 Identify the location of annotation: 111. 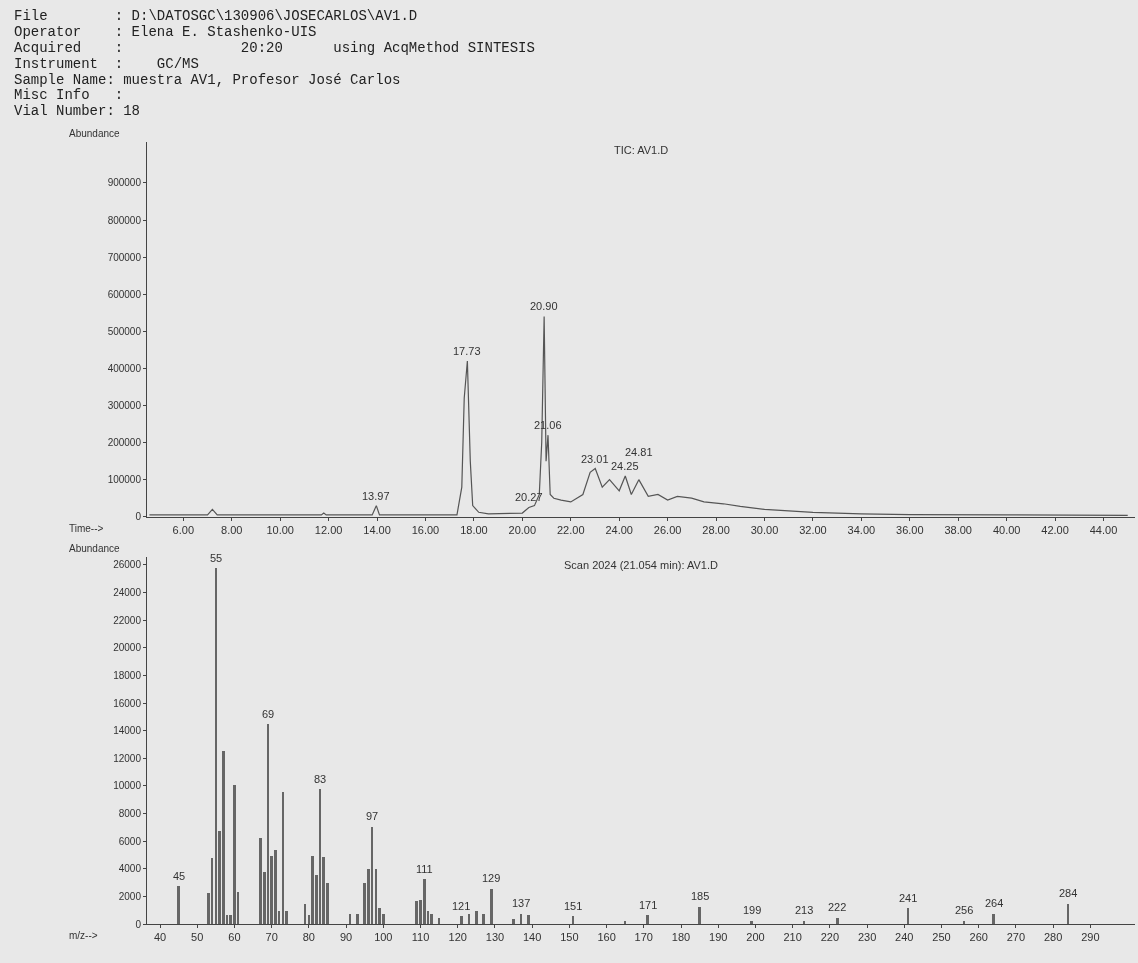
(424, 869).